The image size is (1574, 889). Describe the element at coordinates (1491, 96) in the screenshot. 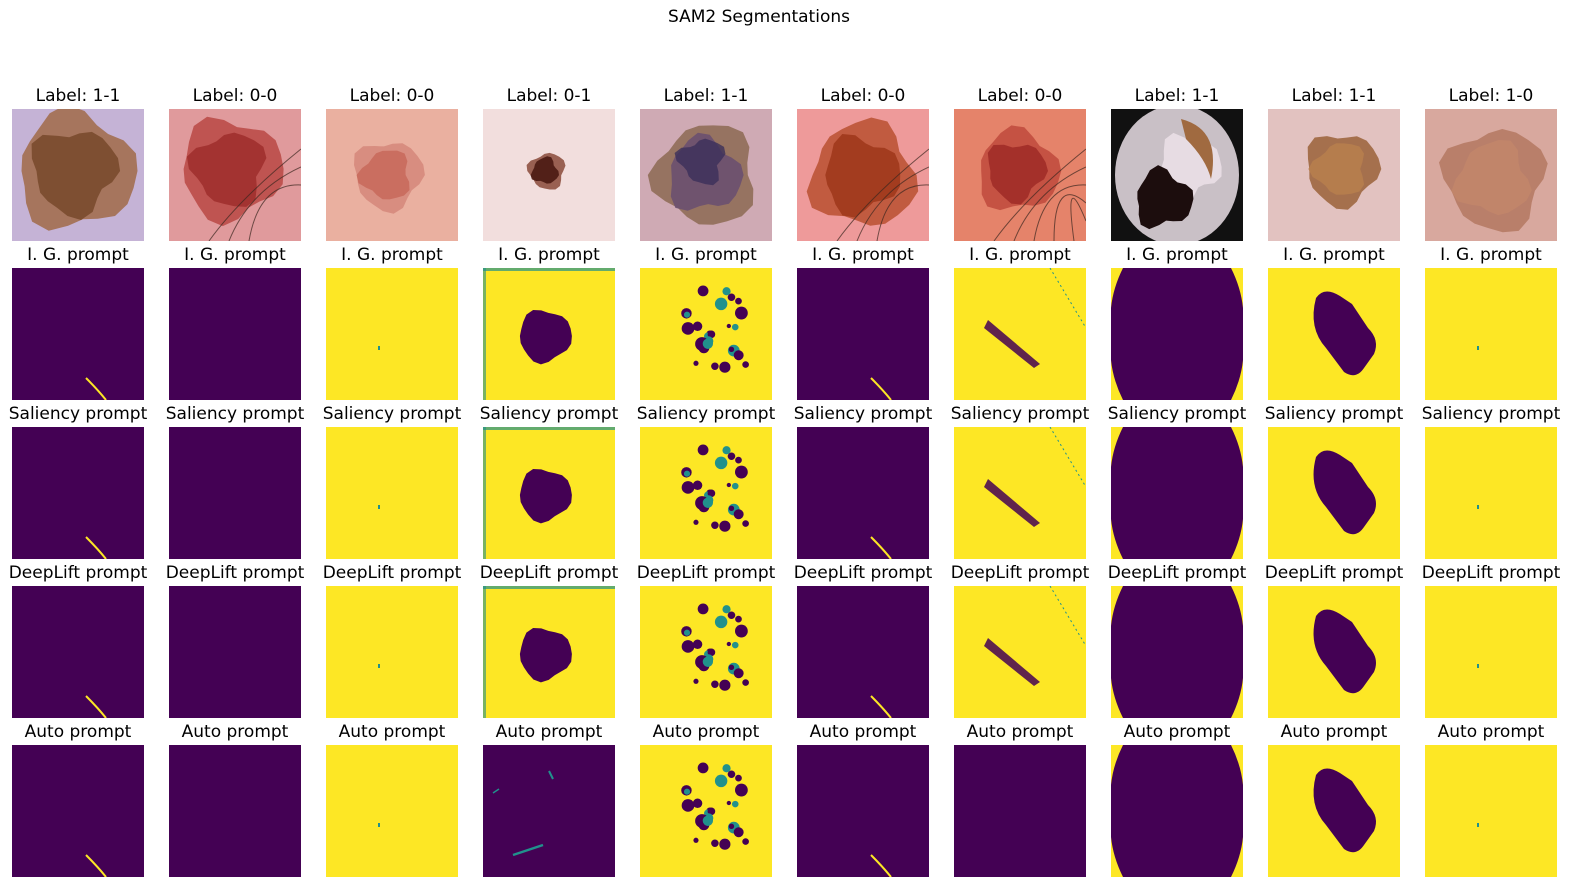

I see `column-label: Label: 1-0` at that location.